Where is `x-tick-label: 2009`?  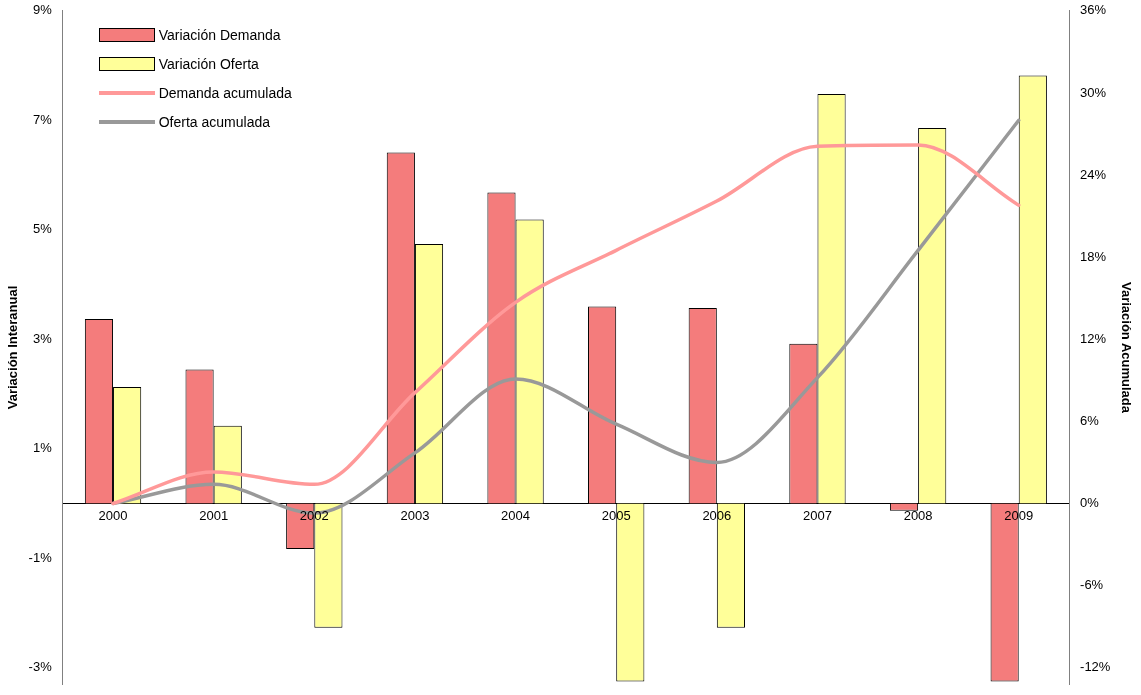 x-tick-label: 2009 is located at coordinates (1019, 515).